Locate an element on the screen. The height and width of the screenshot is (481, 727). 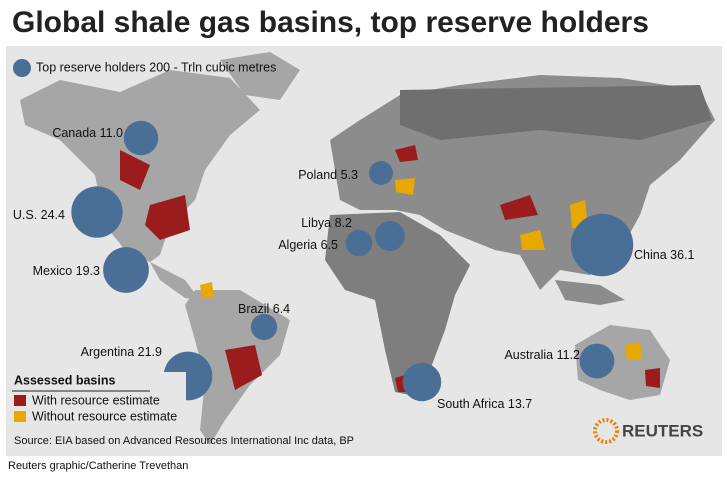
reserve-value: 6.4 is located at coordinates (281, 309).